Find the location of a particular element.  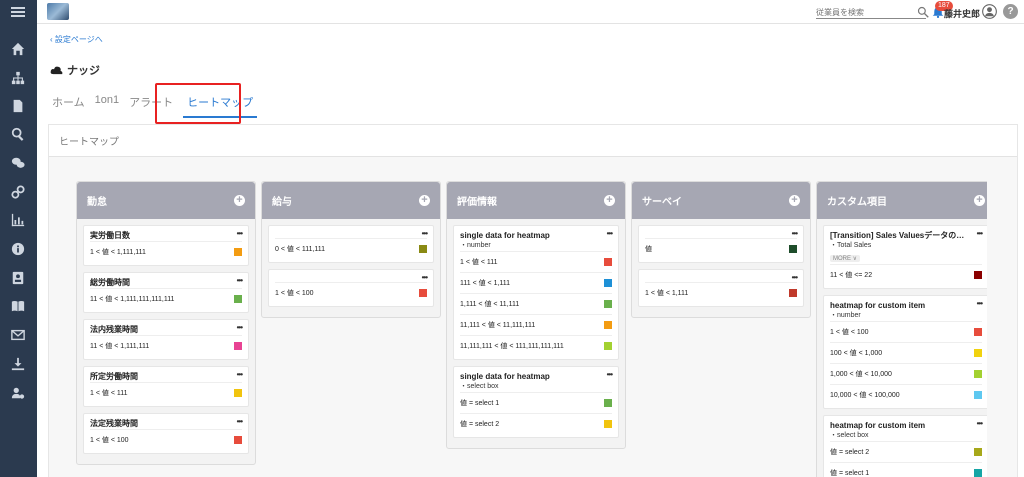

heatmap-card: ••• 値 is located at coordinates (721, 244).